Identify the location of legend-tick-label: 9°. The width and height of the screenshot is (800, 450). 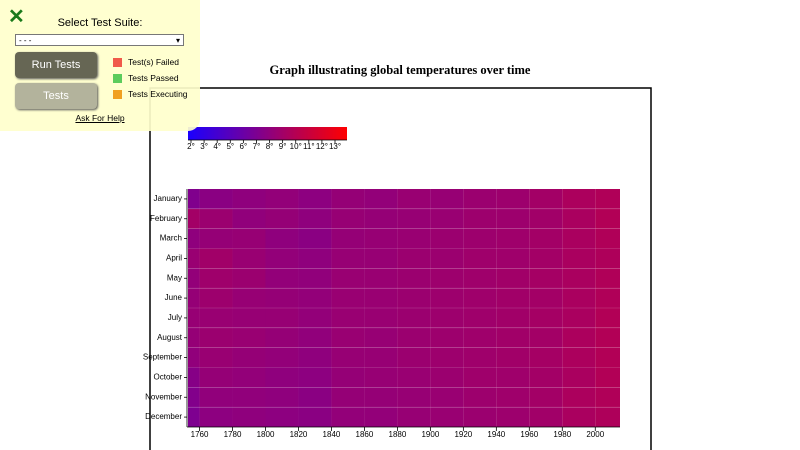
(283, 146).